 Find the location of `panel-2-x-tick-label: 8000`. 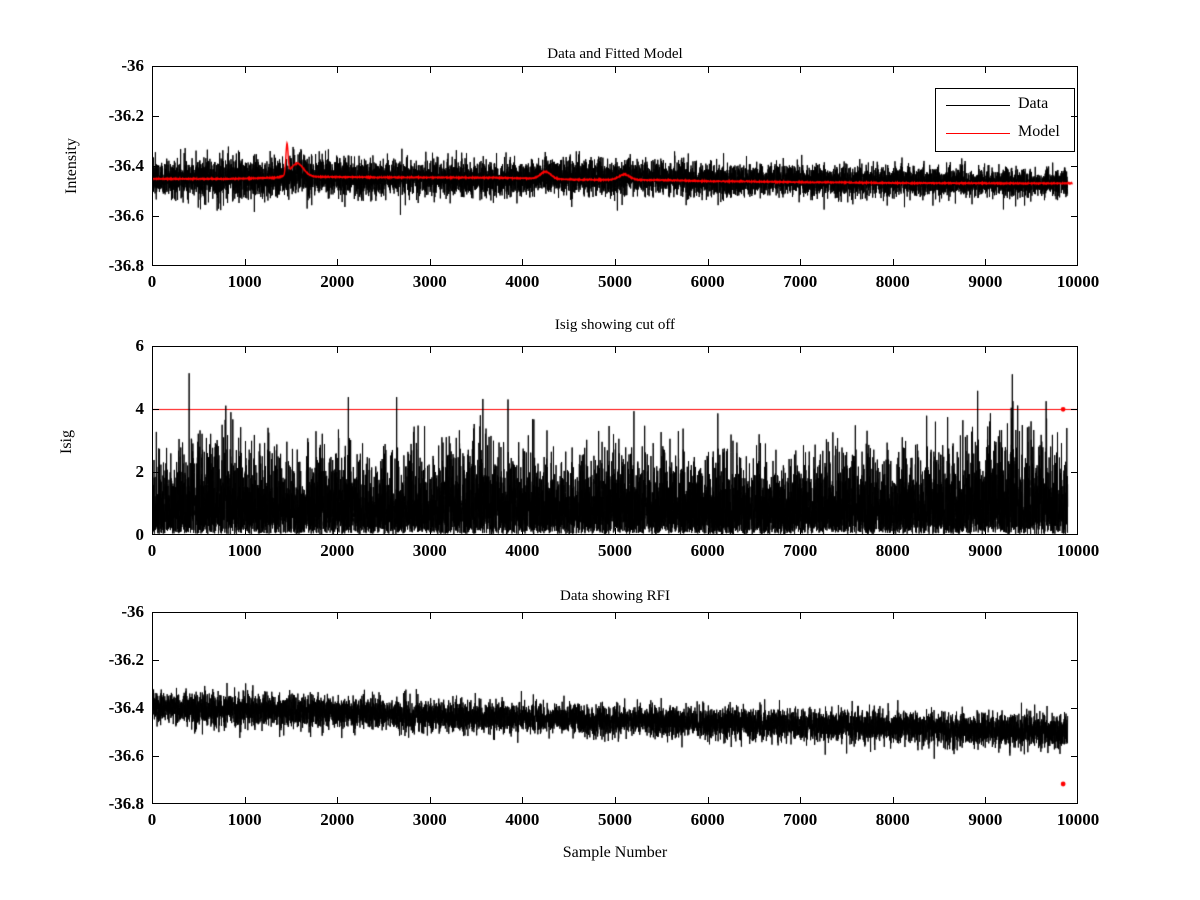

panel-2-x-tick-label: 8000 is located at coordinates (892, 550).